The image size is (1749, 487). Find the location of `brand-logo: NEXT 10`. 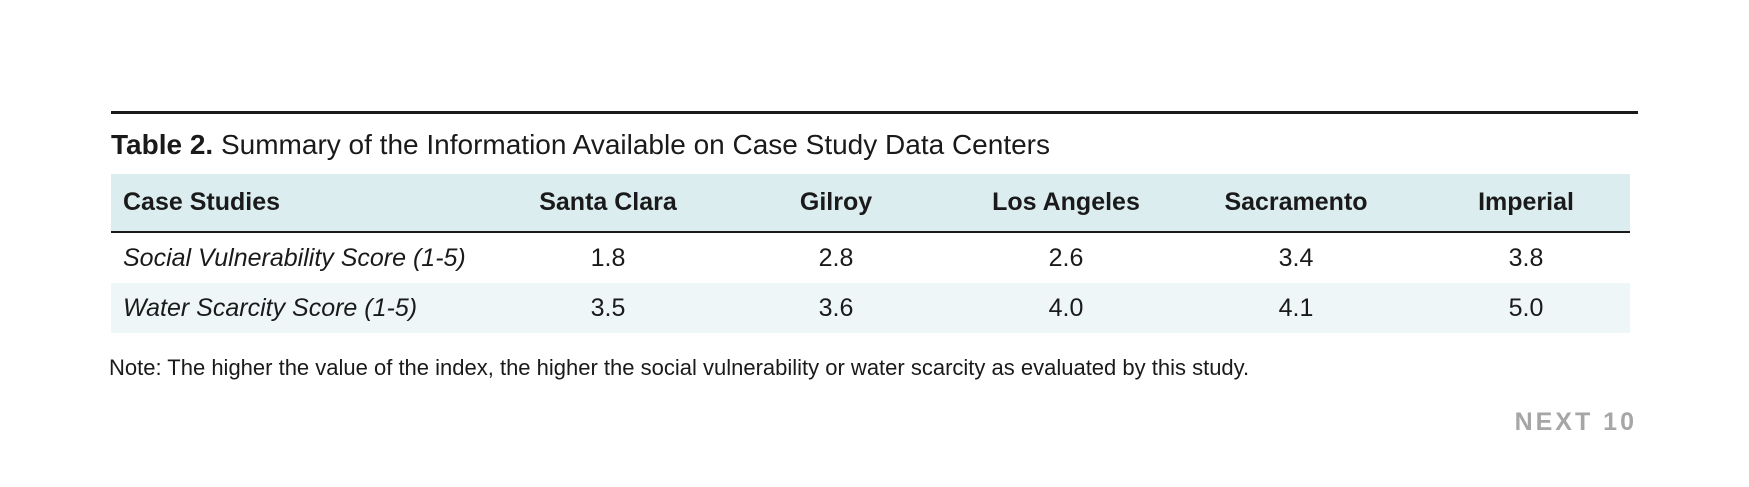

brand-logo: NEXT 10 is located at coordinates (1575, 422).